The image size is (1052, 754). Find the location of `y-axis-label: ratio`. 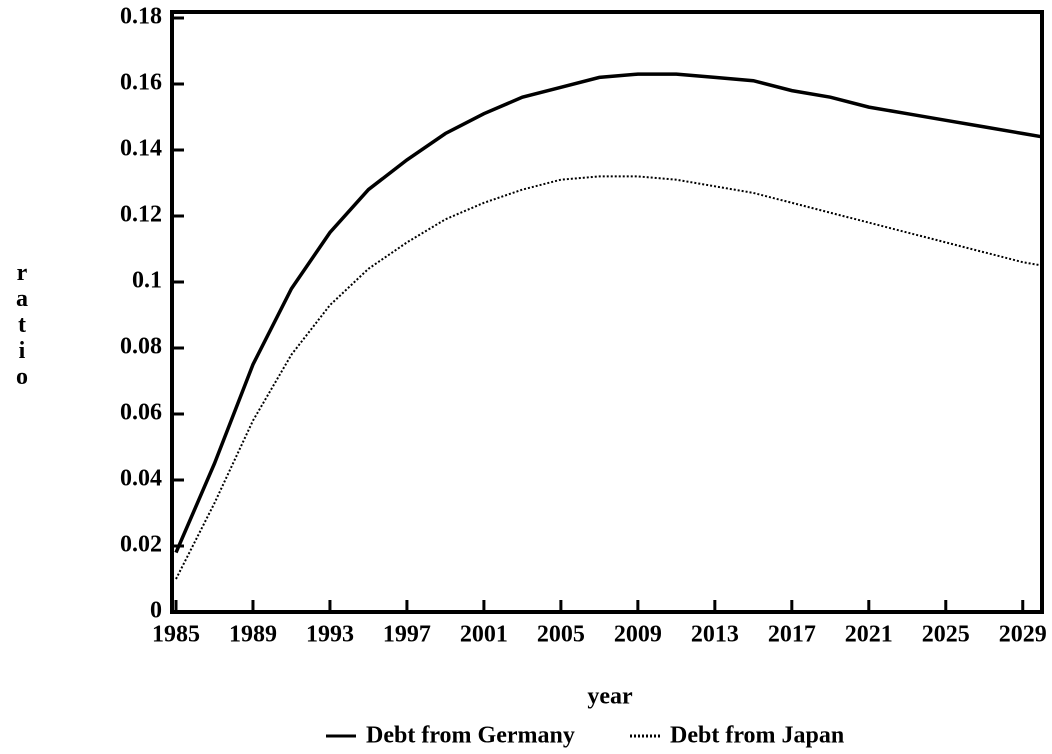

y-axis-label: ratio is located at coordinates (22, 325).